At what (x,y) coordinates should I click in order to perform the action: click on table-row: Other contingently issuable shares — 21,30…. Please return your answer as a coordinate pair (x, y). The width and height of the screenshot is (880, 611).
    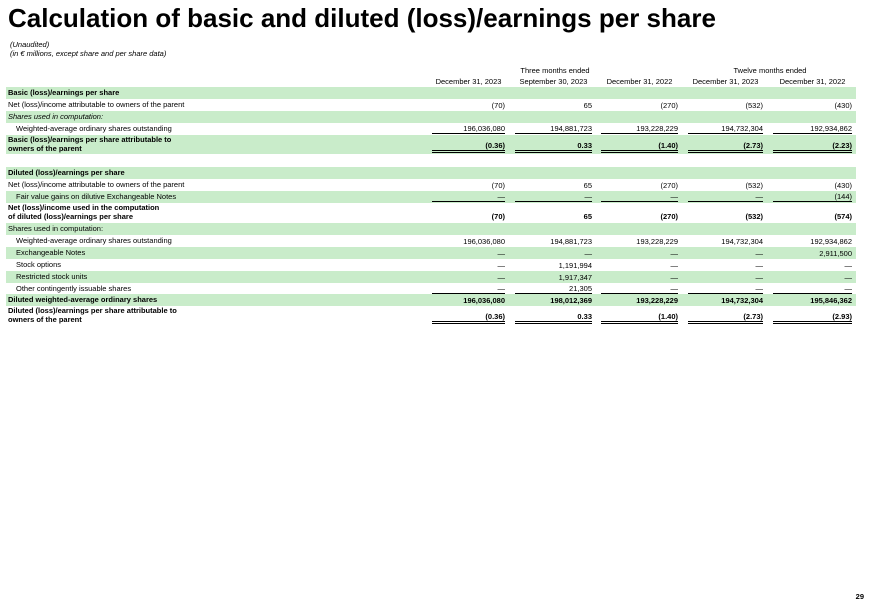
    Looking at the image, I should click on (431, 289).